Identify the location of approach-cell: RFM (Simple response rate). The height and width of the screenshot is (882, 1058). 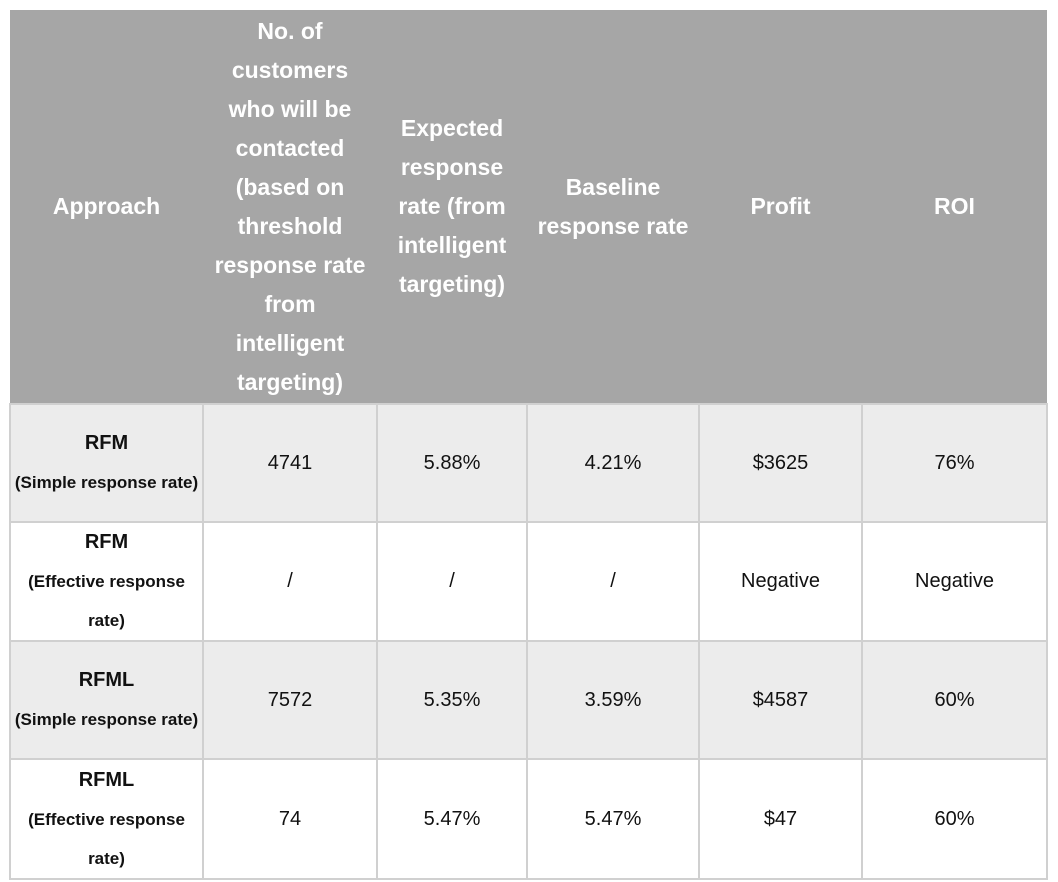
(106, 463).